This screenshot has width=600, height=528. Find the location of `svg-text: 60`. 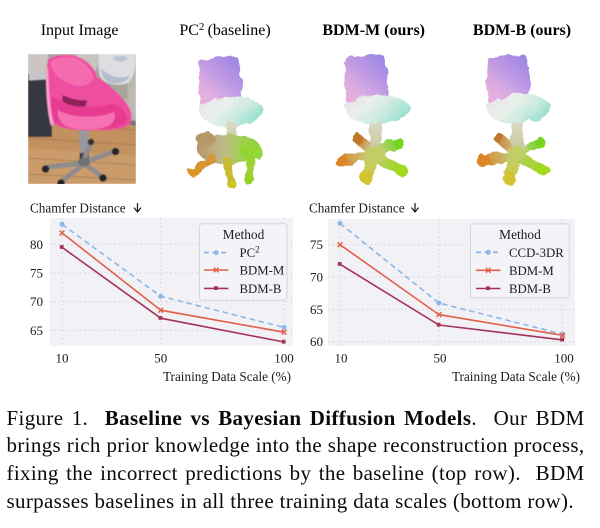

svg-text: 60 is located at coordinates (316, 341).